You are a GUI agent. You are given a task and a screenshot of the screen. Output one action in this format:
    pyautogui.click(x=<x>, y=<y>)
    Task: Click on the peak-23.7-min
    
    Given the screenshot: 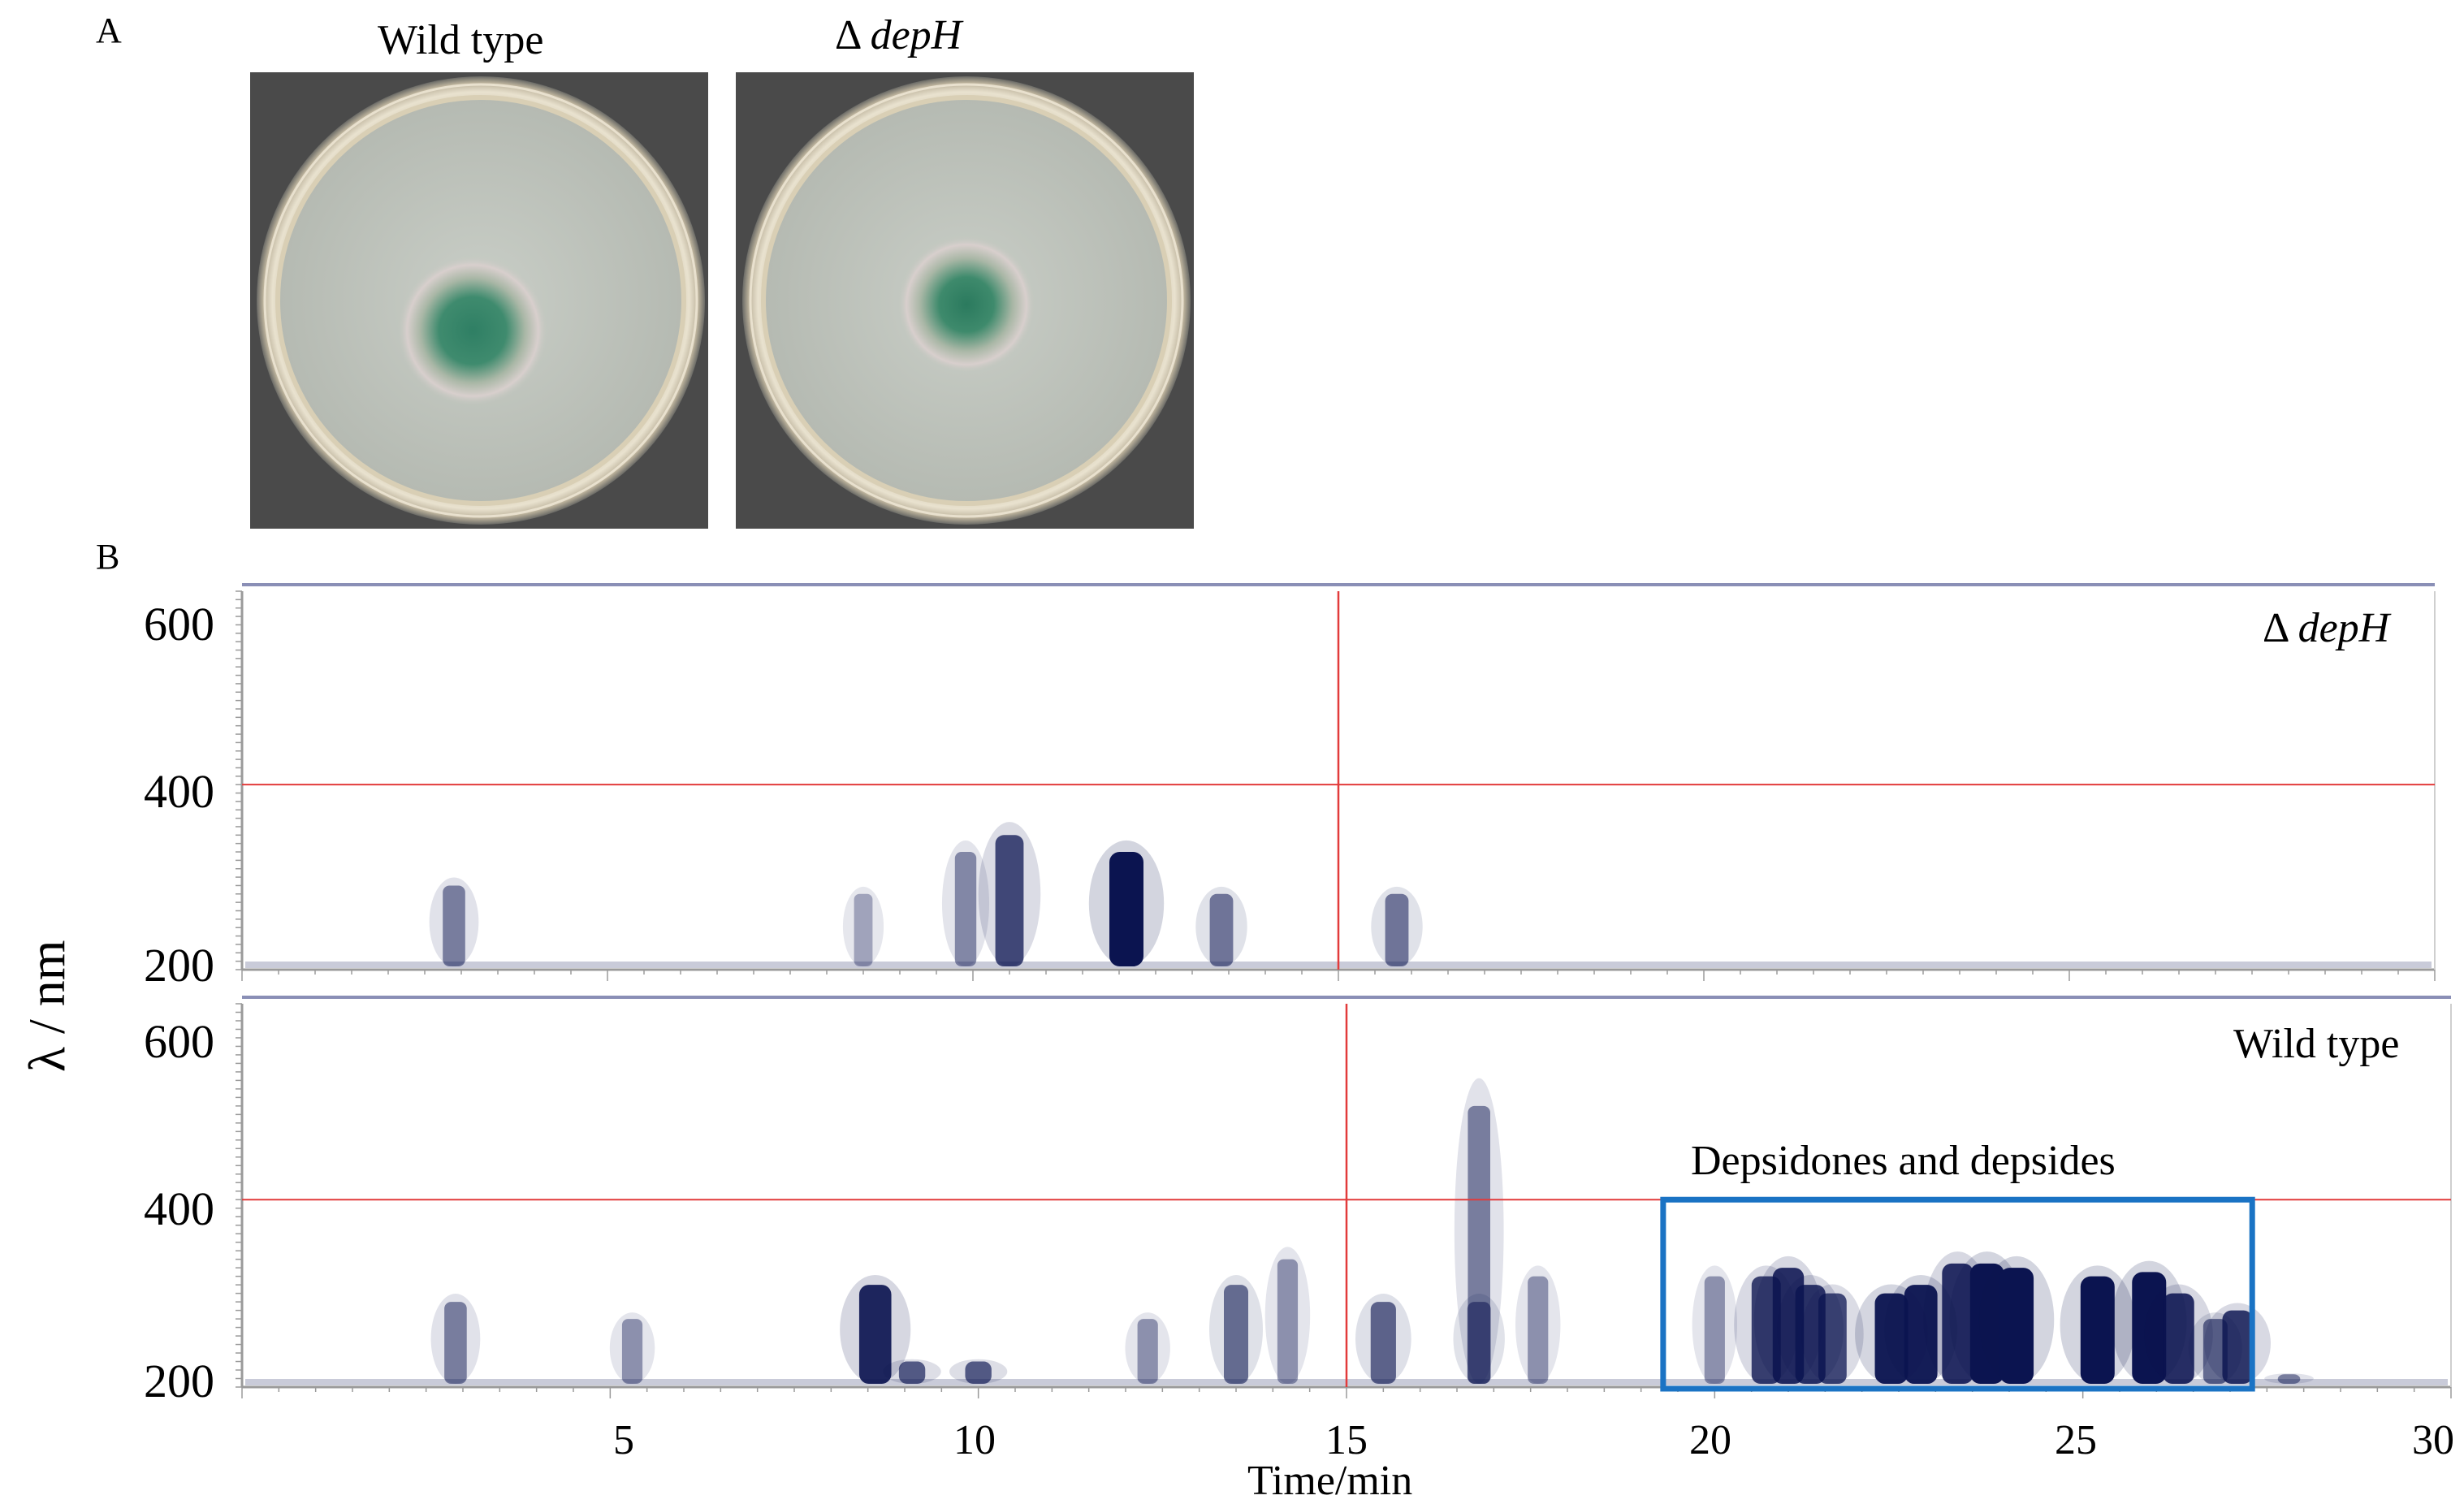 What is the action you would take?
    pyautogui.click(x=1986, y=1323)
    